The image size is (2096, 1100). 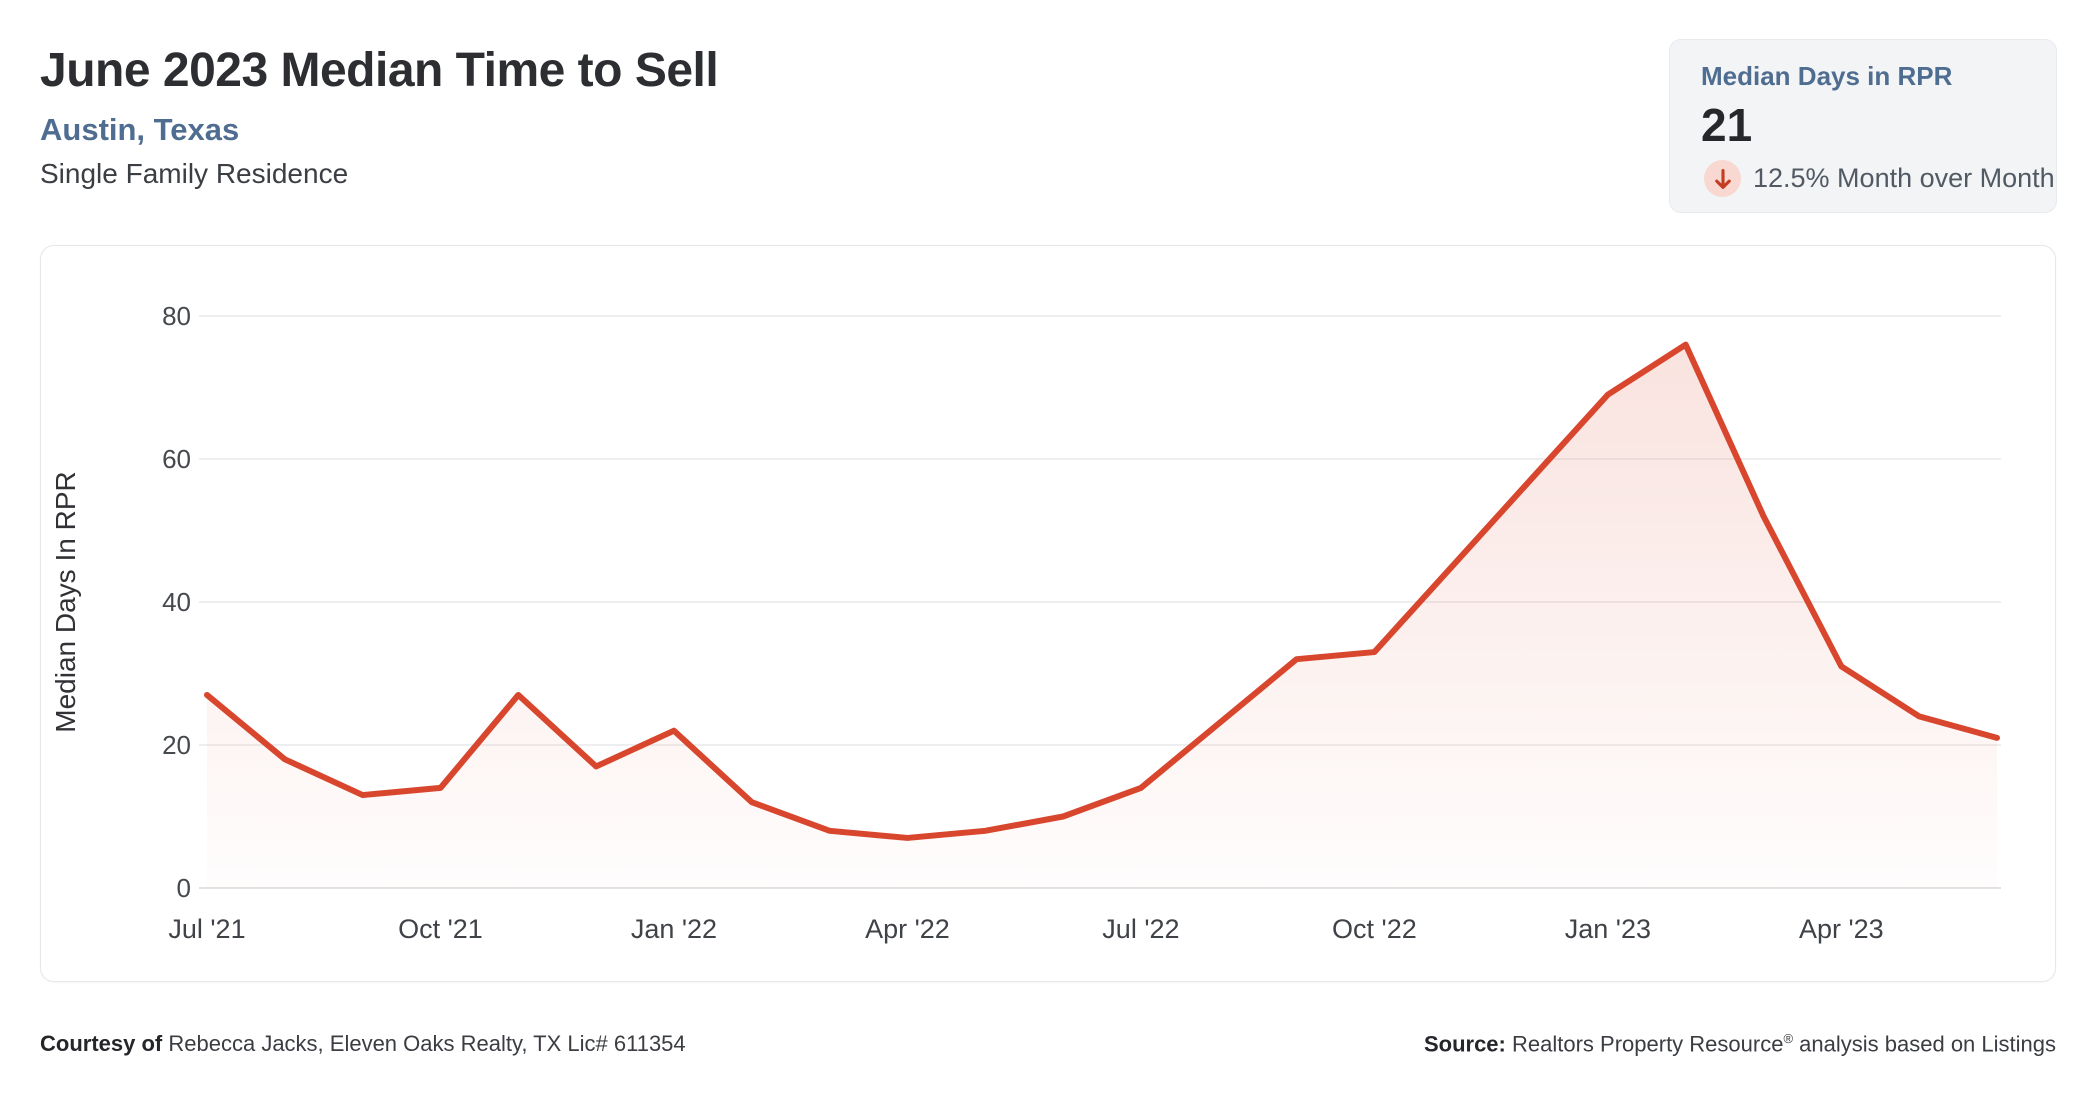 What do you see at coordinates (1464, 1044) in the screenshot?
I see `source-label: Source:` at bounding box center [1464, 1044].